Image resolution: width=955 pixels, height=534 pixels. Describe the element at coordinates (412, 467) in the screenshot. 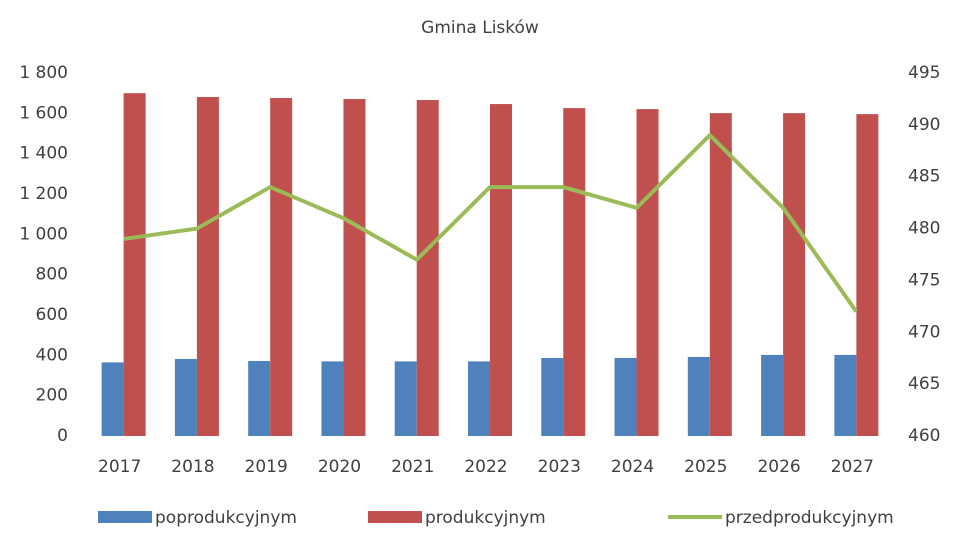

I see `x-tick-label: 2021` at that location.